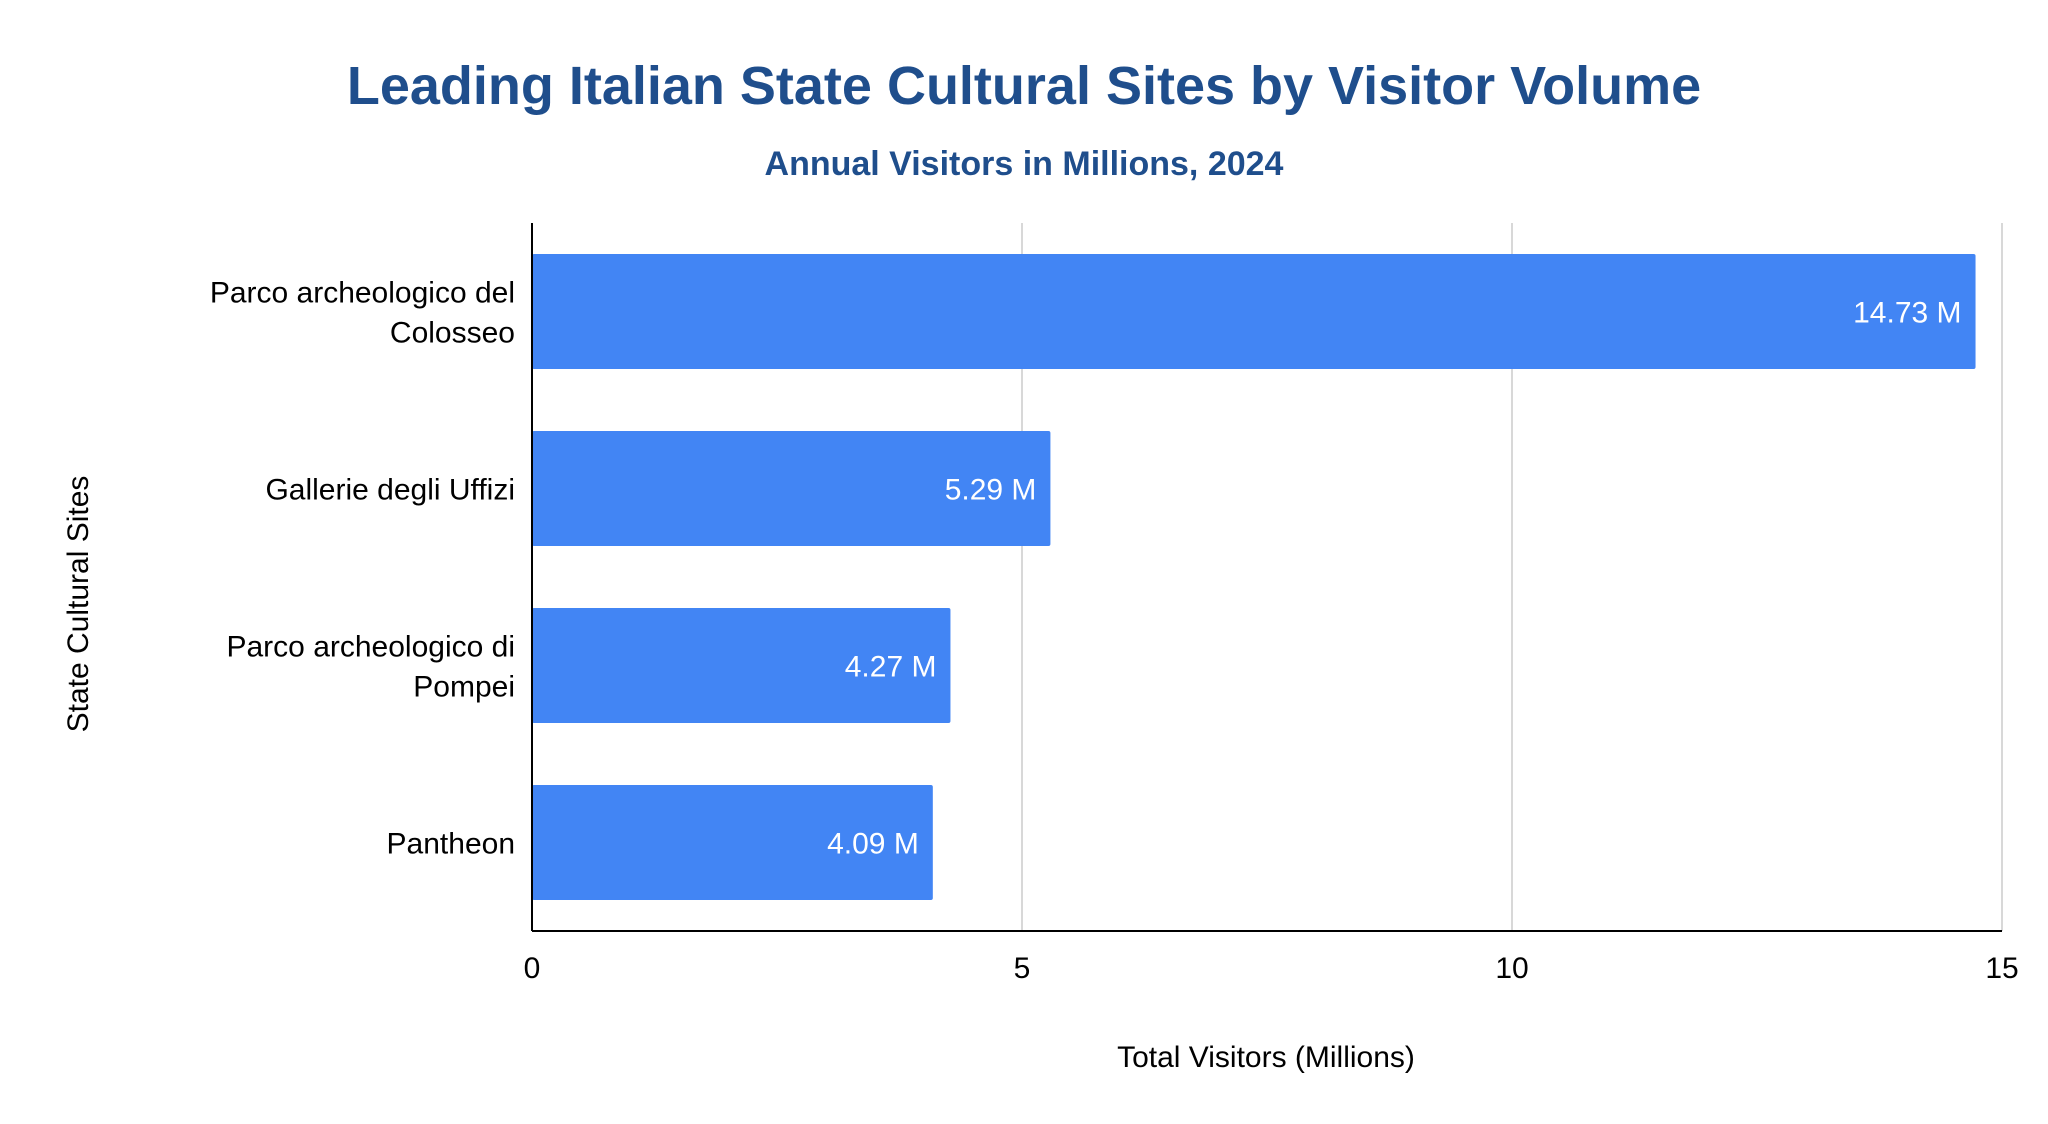 The height and width of the screenshot is (1124, 2048). What do you see at coordinates (1024, 164) in the screenshot?
I see `chart-subtitle: Annual Visitors in Millions, 2024` at bounding box center [1024, 164].